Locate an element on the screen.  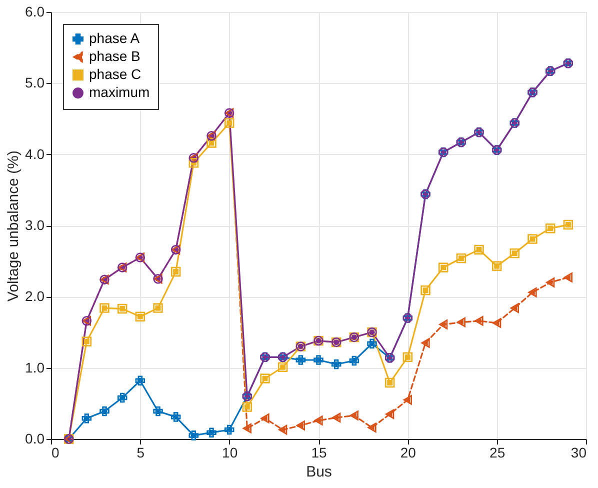
x-tick-label: 10 is located at coordinates (230, 452).